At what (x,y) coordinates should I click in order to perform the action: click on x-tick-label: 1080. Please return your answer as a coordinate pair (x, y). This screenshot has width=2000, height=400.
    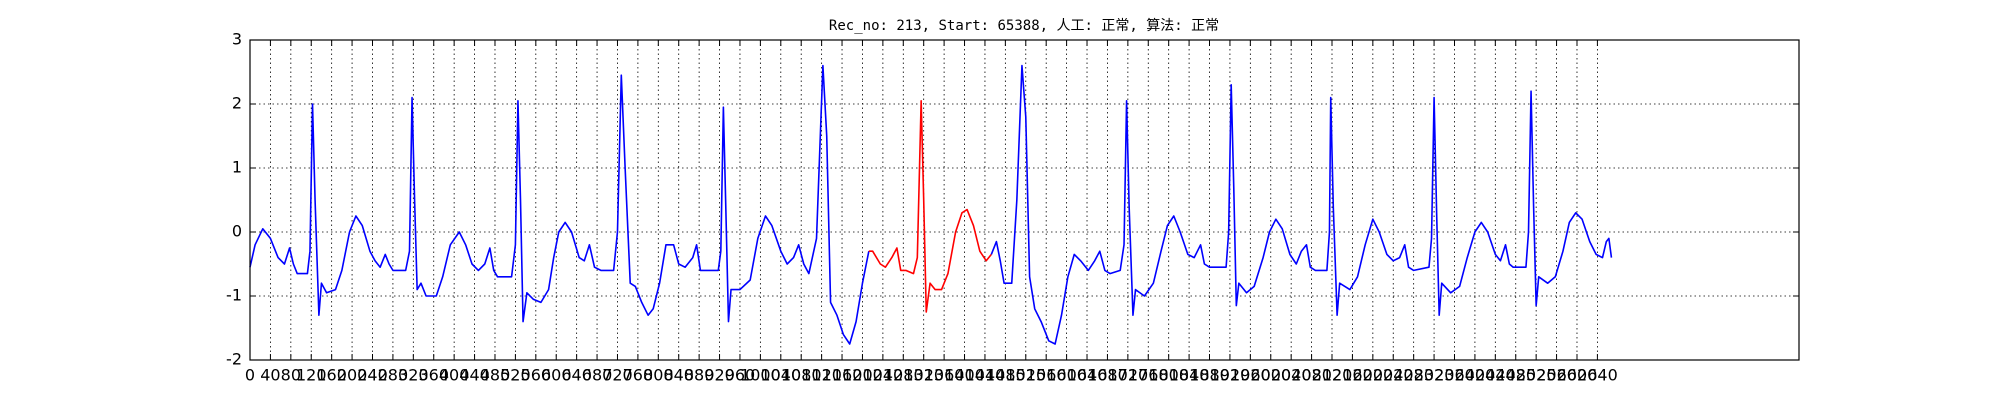
    Looking at the image, I should click on (801, 375).